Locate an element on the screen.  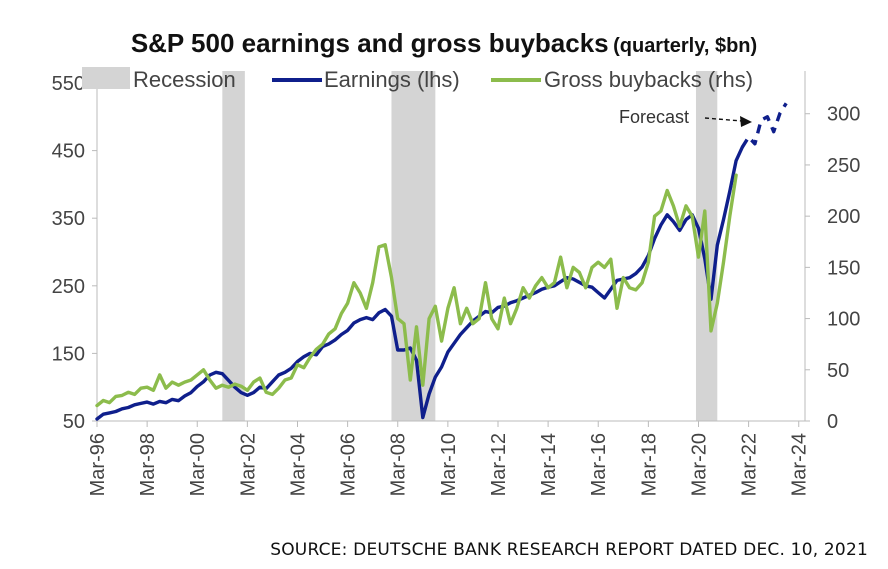
series-line-earnings-forecast is located at coordinates (764, 125).